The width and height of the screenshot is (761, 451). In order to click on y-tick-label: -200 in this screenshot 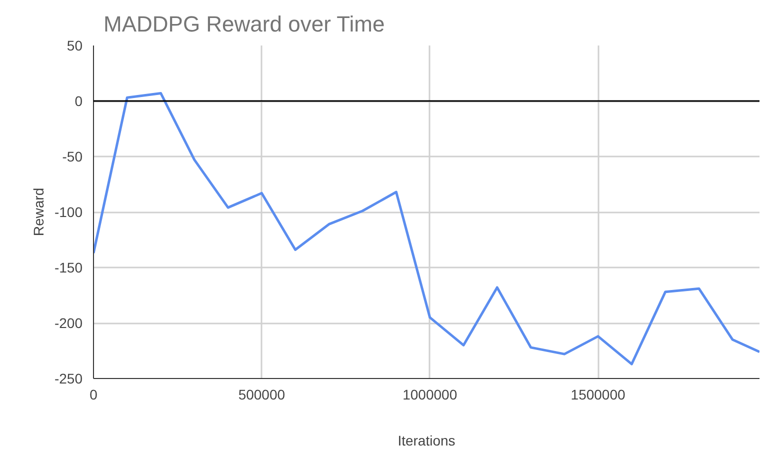, I will do `click(68, 323)`.